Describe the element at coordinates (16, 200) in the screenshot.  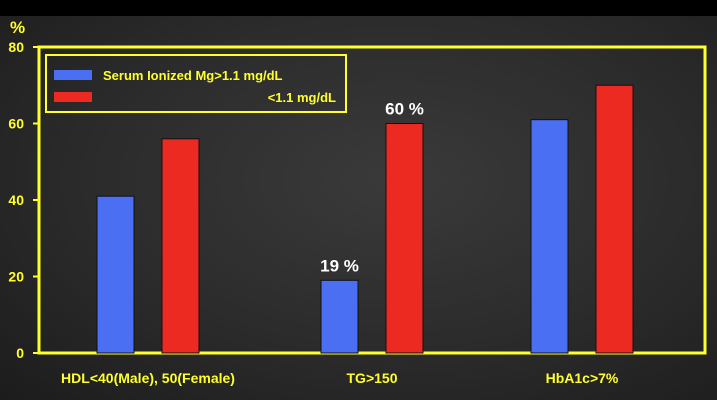
I see `y-tick-label: 40` at that location.